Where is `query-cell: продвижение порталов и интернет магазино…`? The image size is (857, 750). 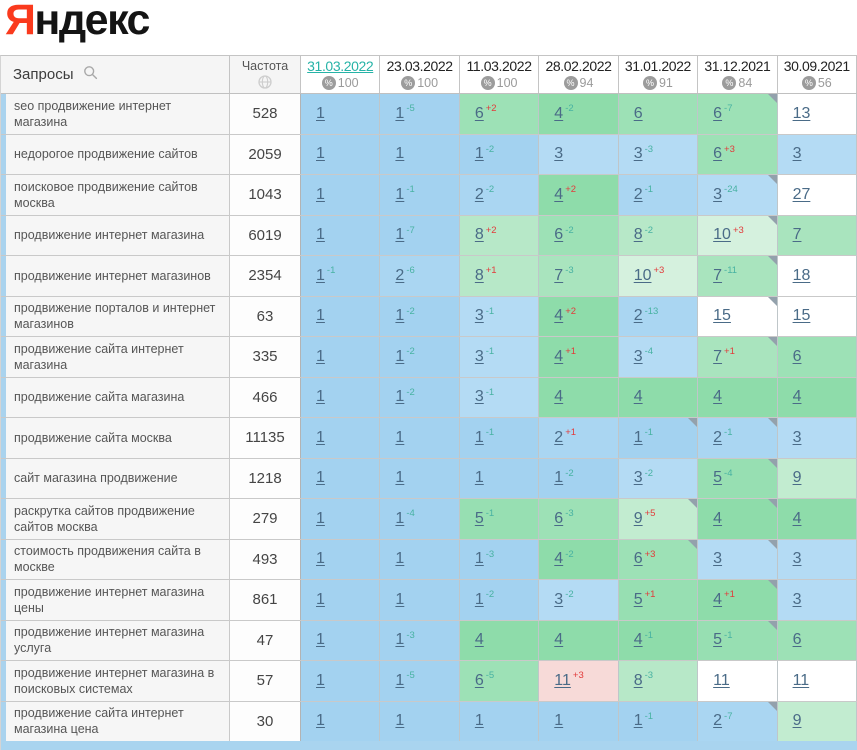
query-cell: продвижение порталов и интернет магазино… is located at coordinates (118, 316).